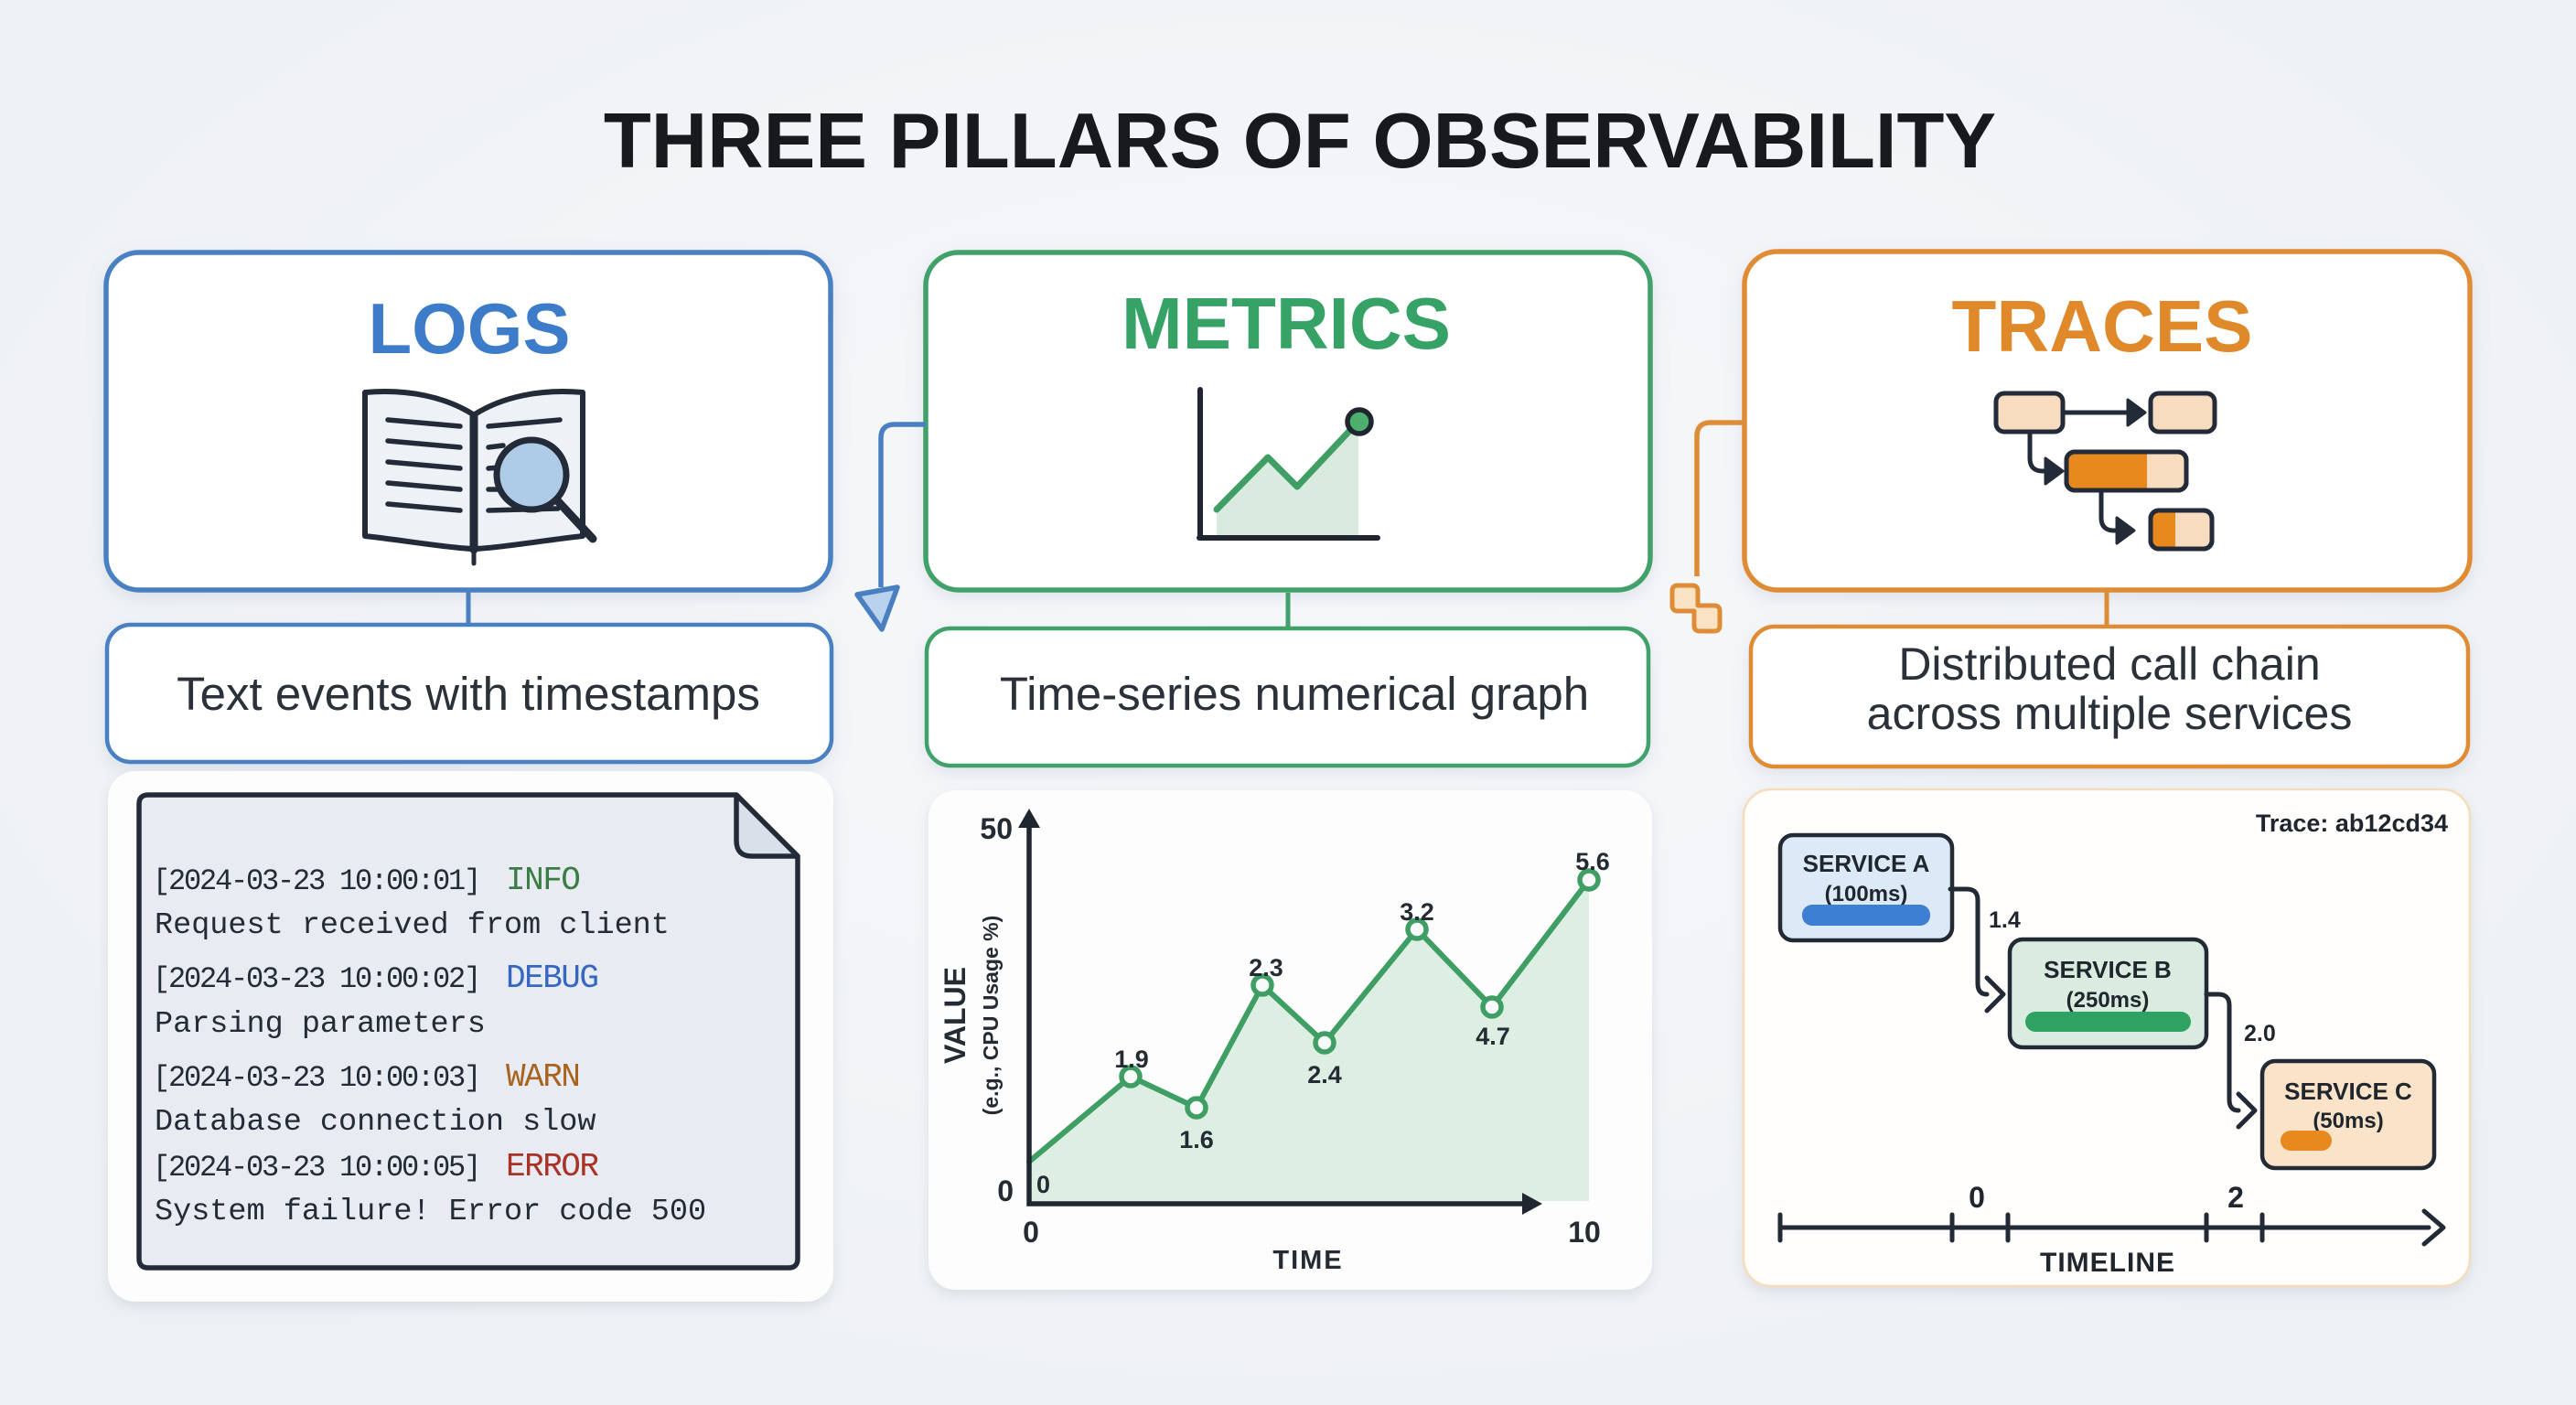 Image resolution: width=2576 pixels, height=1405 pixels. What do you see at coordinates (316, 979) in the screenshot?
I see `svg-text: [2024-03-23 10:00:02]` at bounding box center [316, 979].